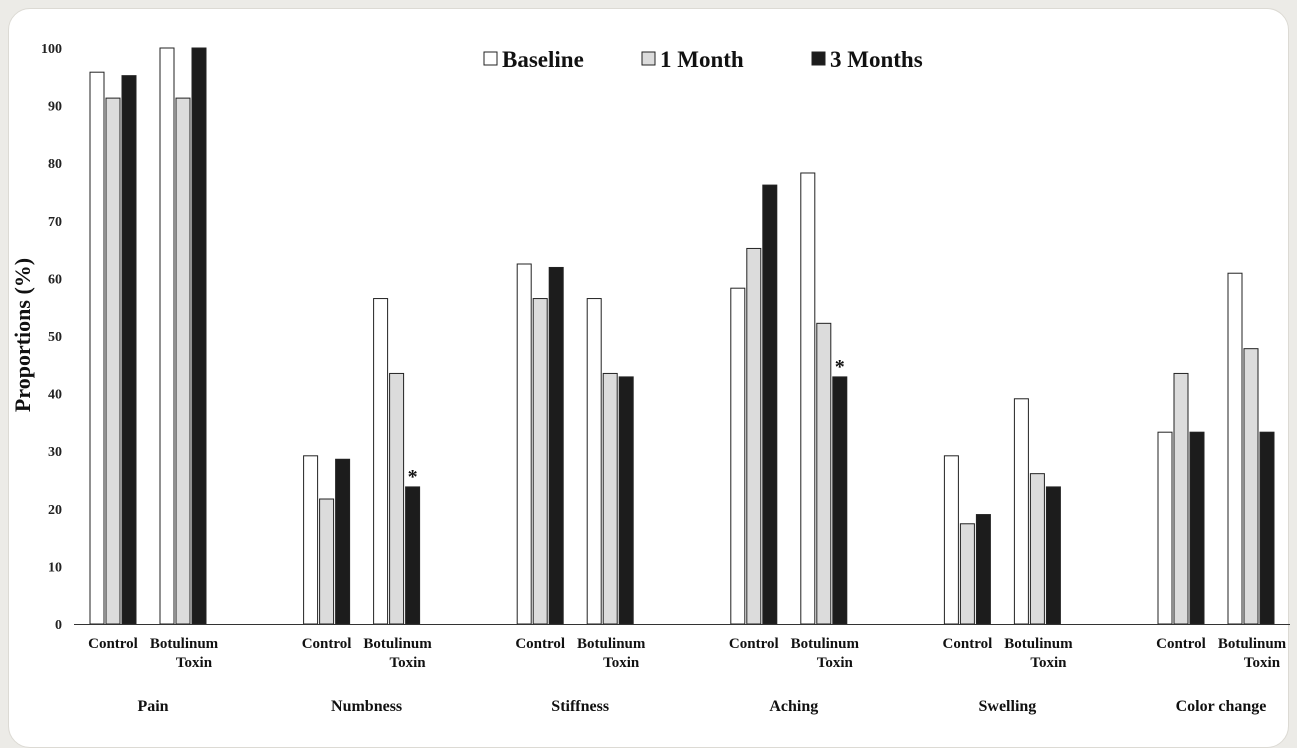  I want to click on y-tick-label: 90, so click(55, 107).